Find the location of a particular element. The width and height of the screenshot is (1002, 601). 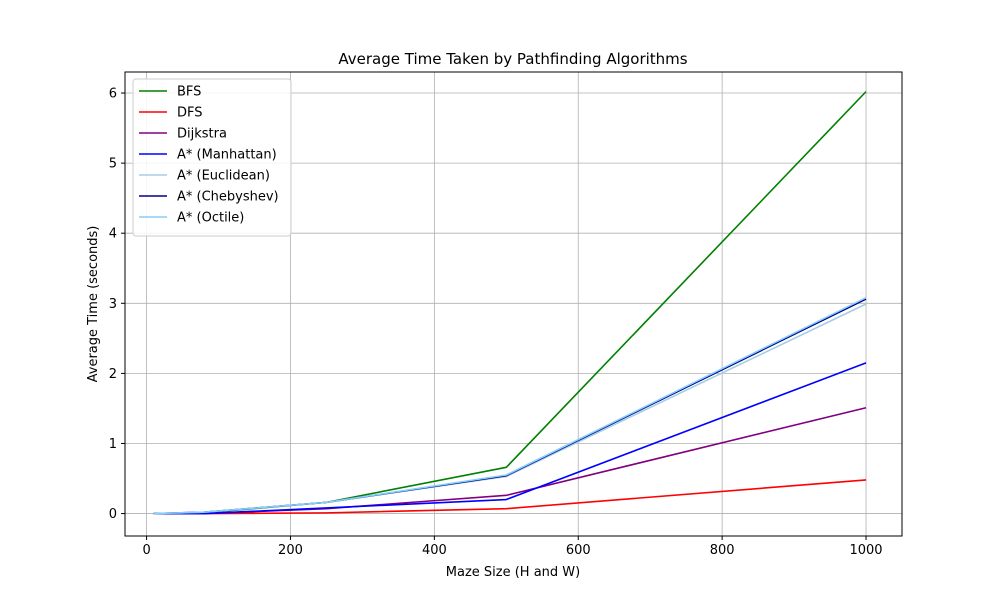

legend-label-a-chebyshev: A* (Chebyshev) is located at coordinates (228, 197).